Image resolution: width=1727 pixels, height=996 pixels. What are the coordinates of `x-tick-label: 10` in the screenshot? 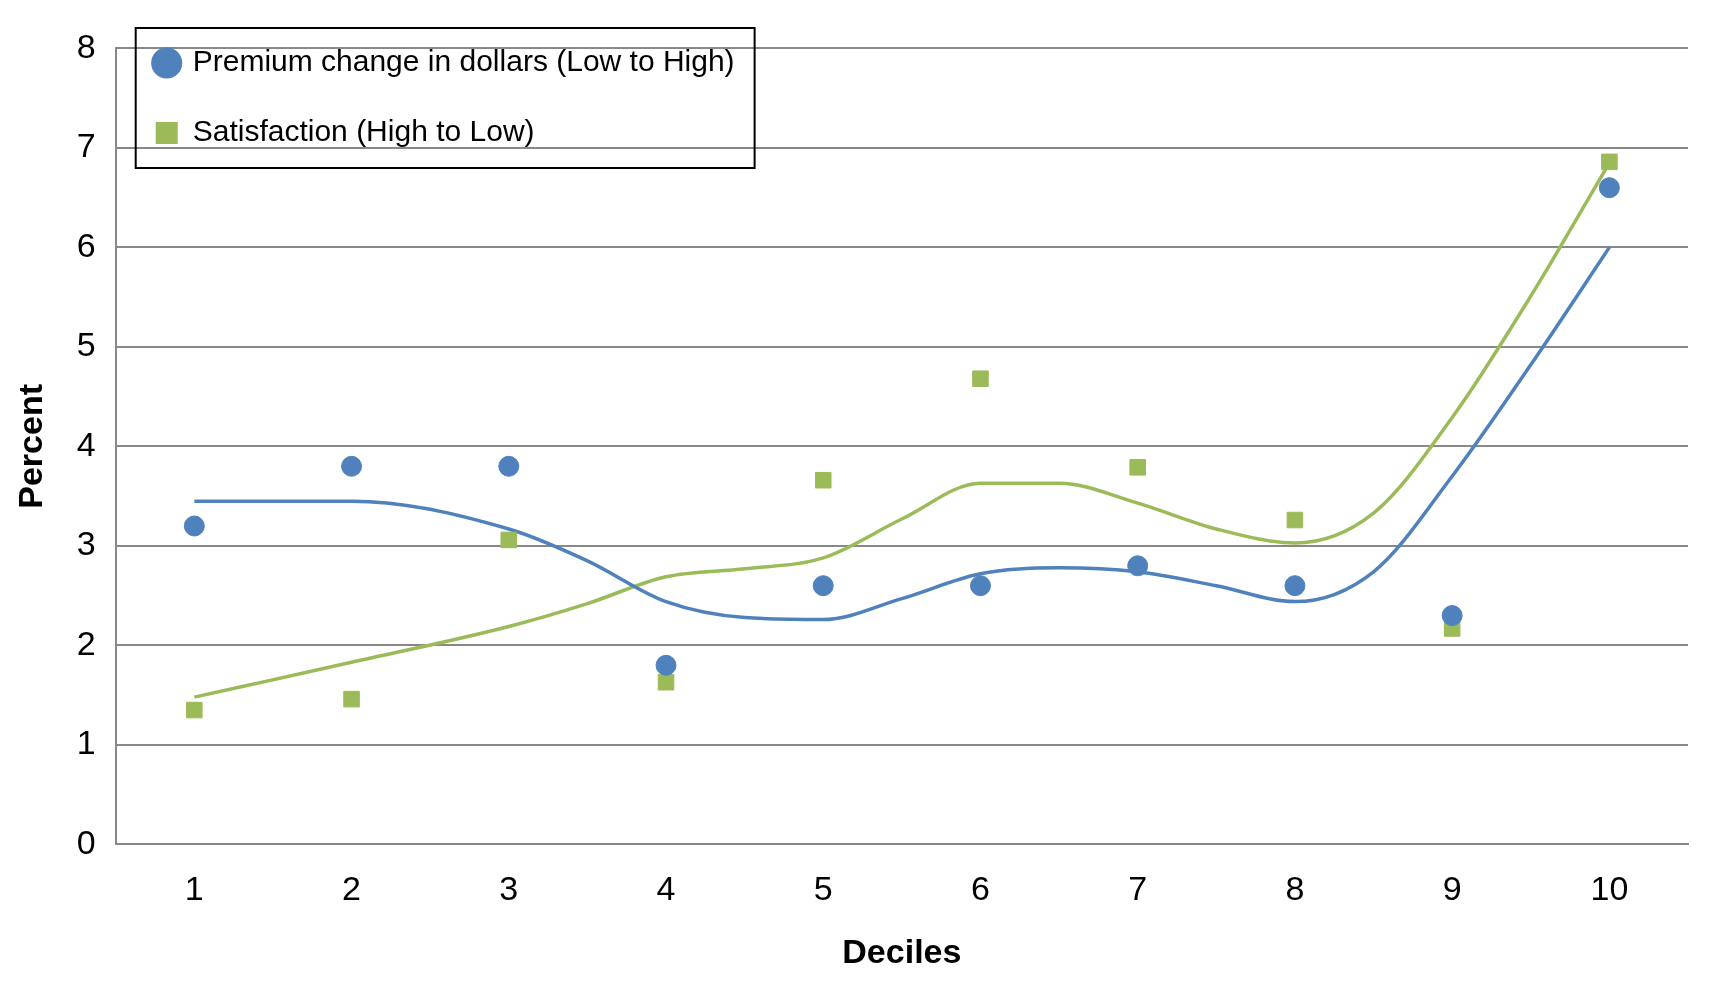 It's located at (1609, 888).